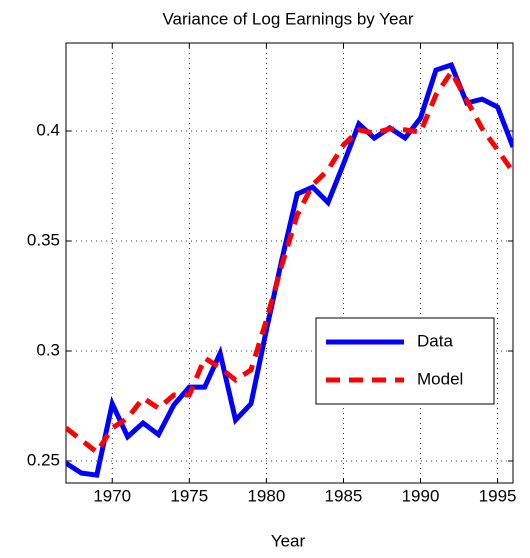  What do you see at coordinates (435, 340) in the screenshot?
I see `legend-label: Data` at bounding box center [435, 340].